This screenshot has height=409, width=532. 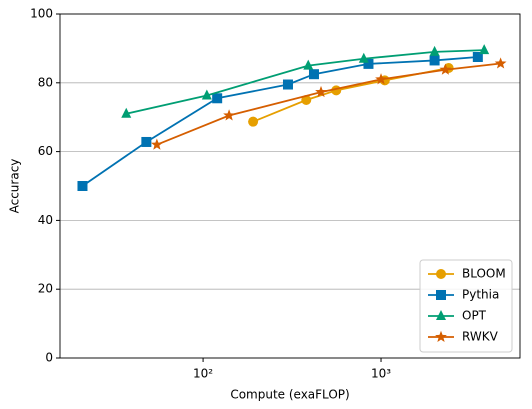 What do you see at coordinates (466, 306) in the screenshot?
I see `legend-box` at bounding box center [466, 306].